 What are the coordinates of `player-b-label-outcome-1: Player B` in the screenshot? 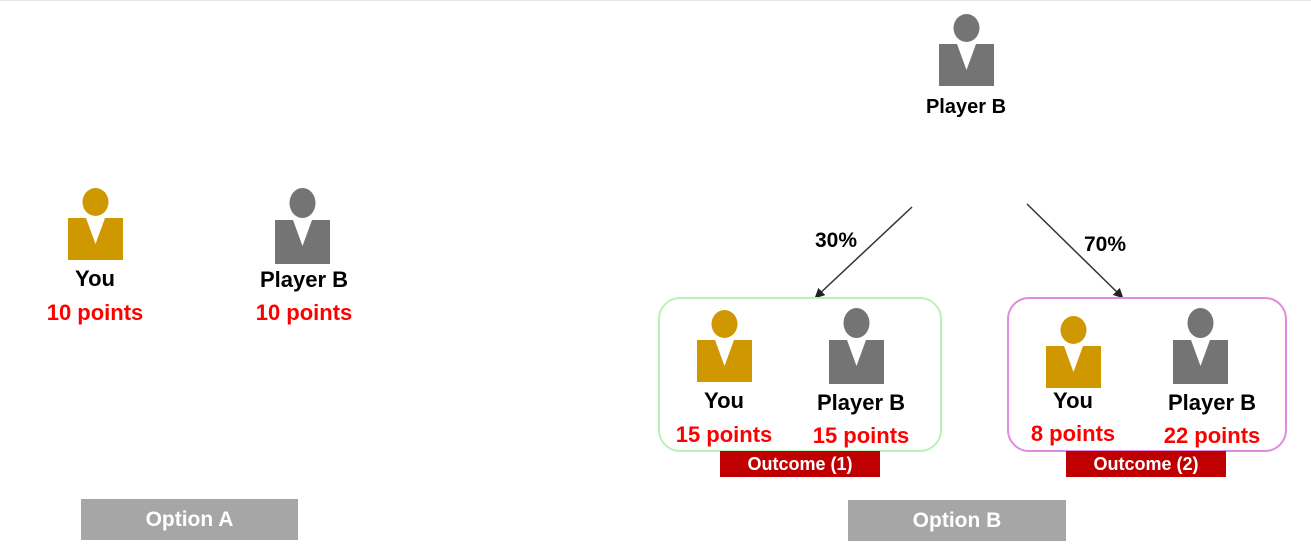 It's located at (861, 402).